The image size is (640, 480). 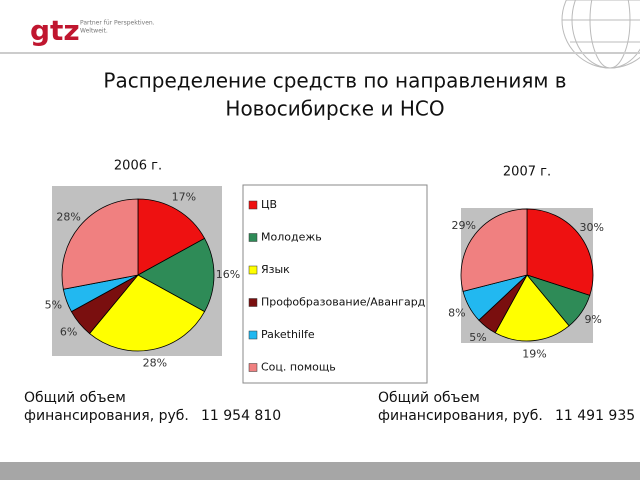 What do you see at coordinates (117, 23) in the screenshot?
I see `logo-tagline: Partner für Perspektiven.` at bounding box center [117, 23].